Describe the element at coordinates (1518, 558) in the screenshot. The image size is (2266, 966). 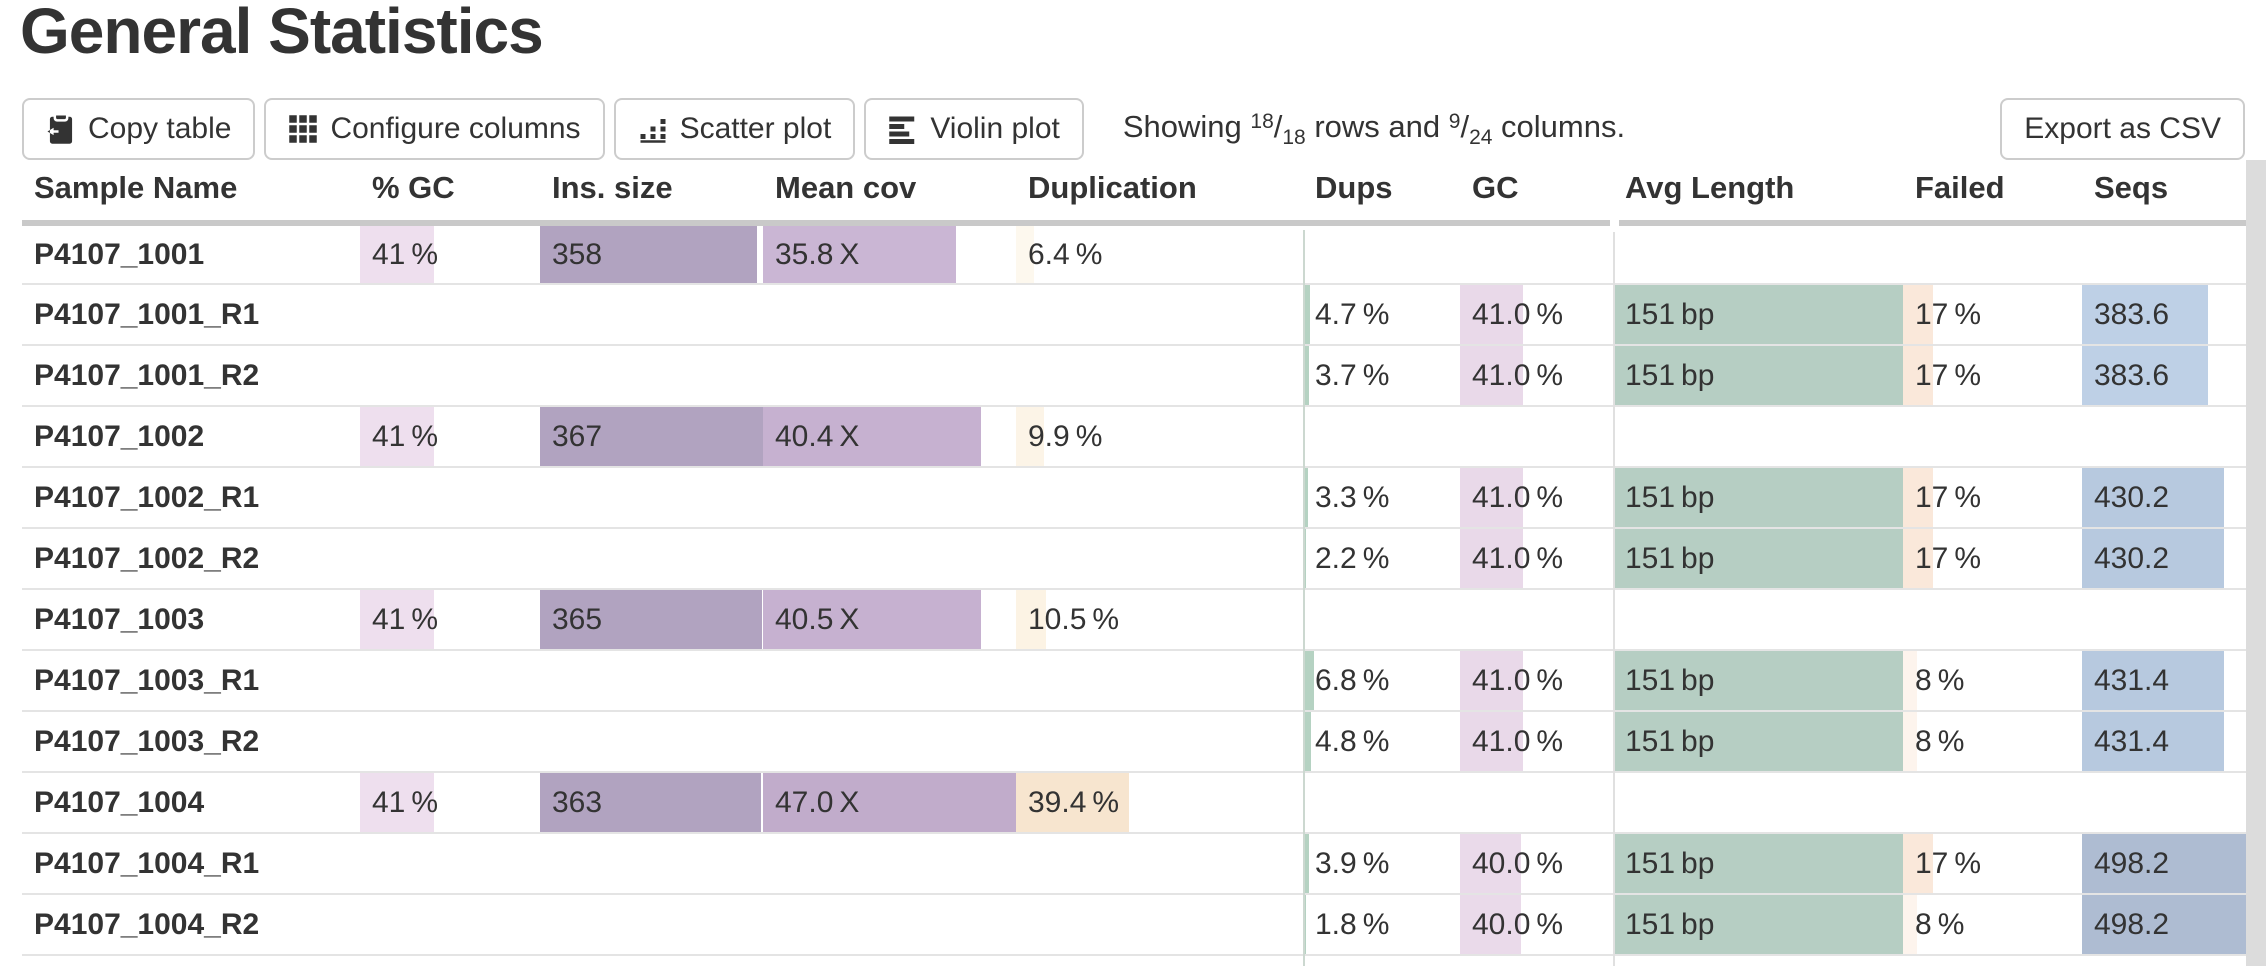
I see `cell-value: 41.0 %` at that location.